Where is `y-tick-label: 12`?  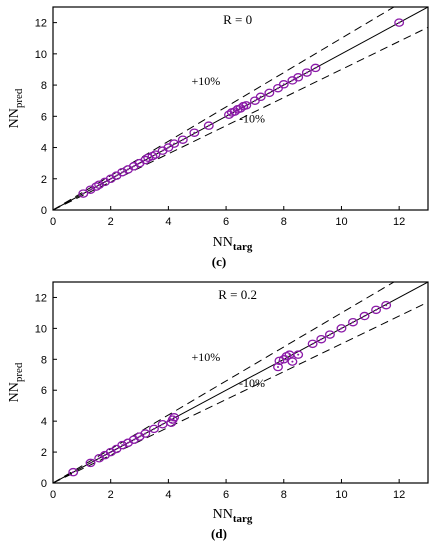
y-tick-label: 12 is located at coordinates (41, 24).